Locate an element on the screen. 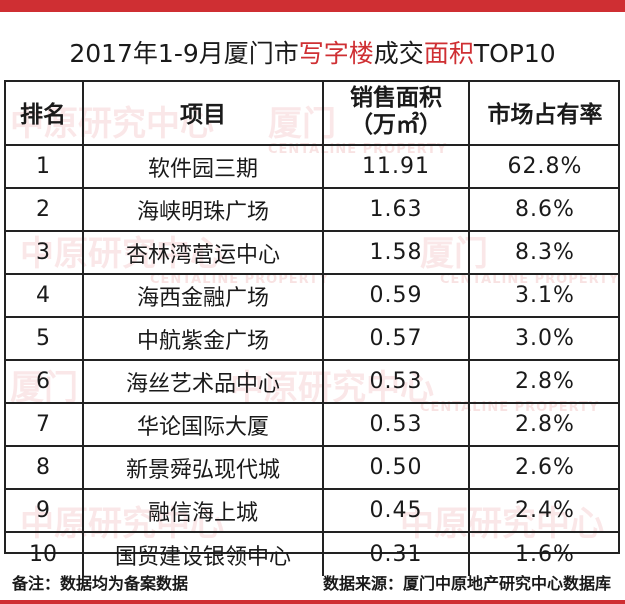  cell-share: 3.1% is located at coordinates (545, 295).